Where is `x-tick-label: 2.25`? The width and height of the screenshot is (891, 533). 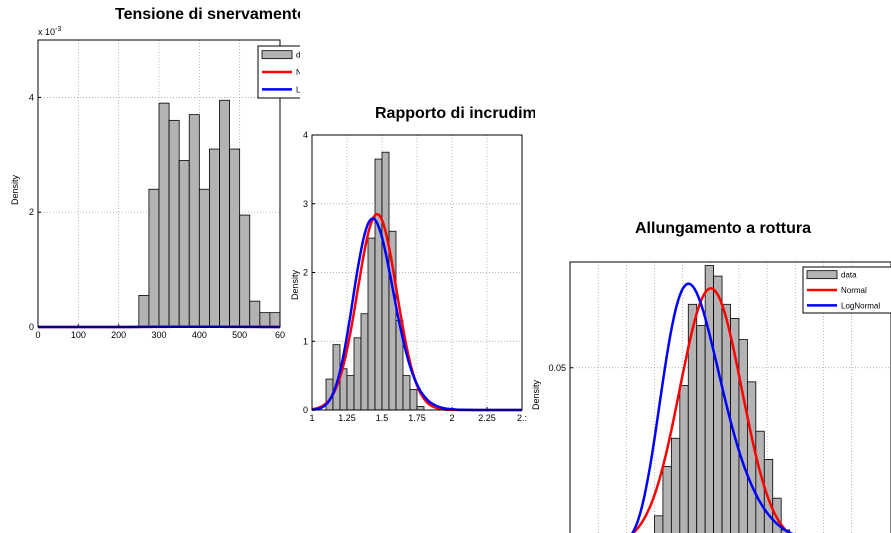
x-tick-label: 2.25 is located at coordinates (487, 418).